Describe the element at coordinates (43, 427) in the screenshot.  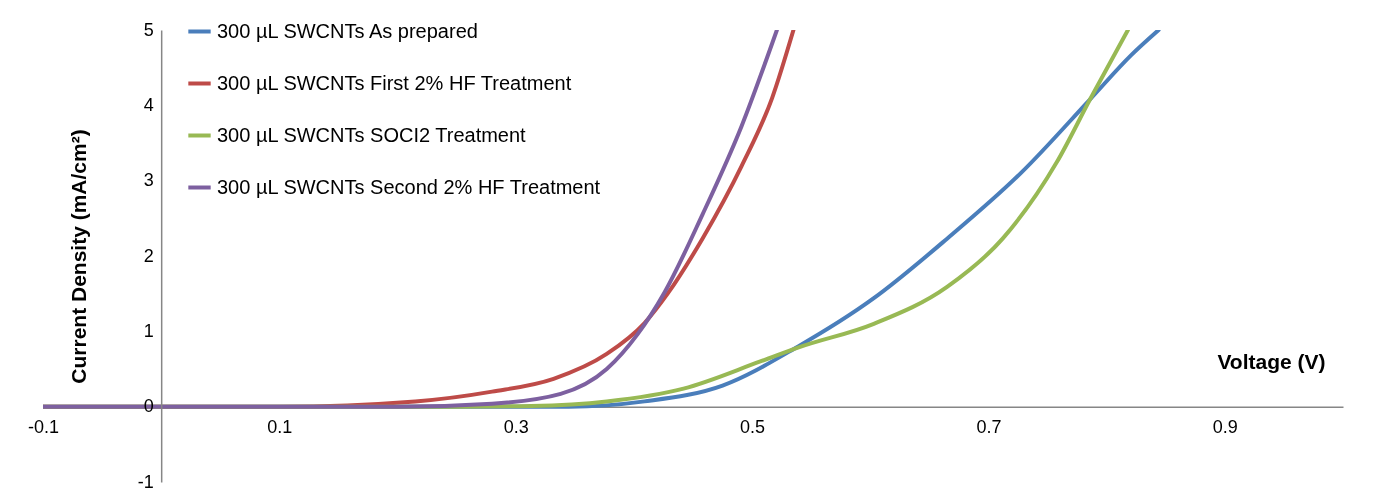
I see `x-tick-label: -0.1` at that location.